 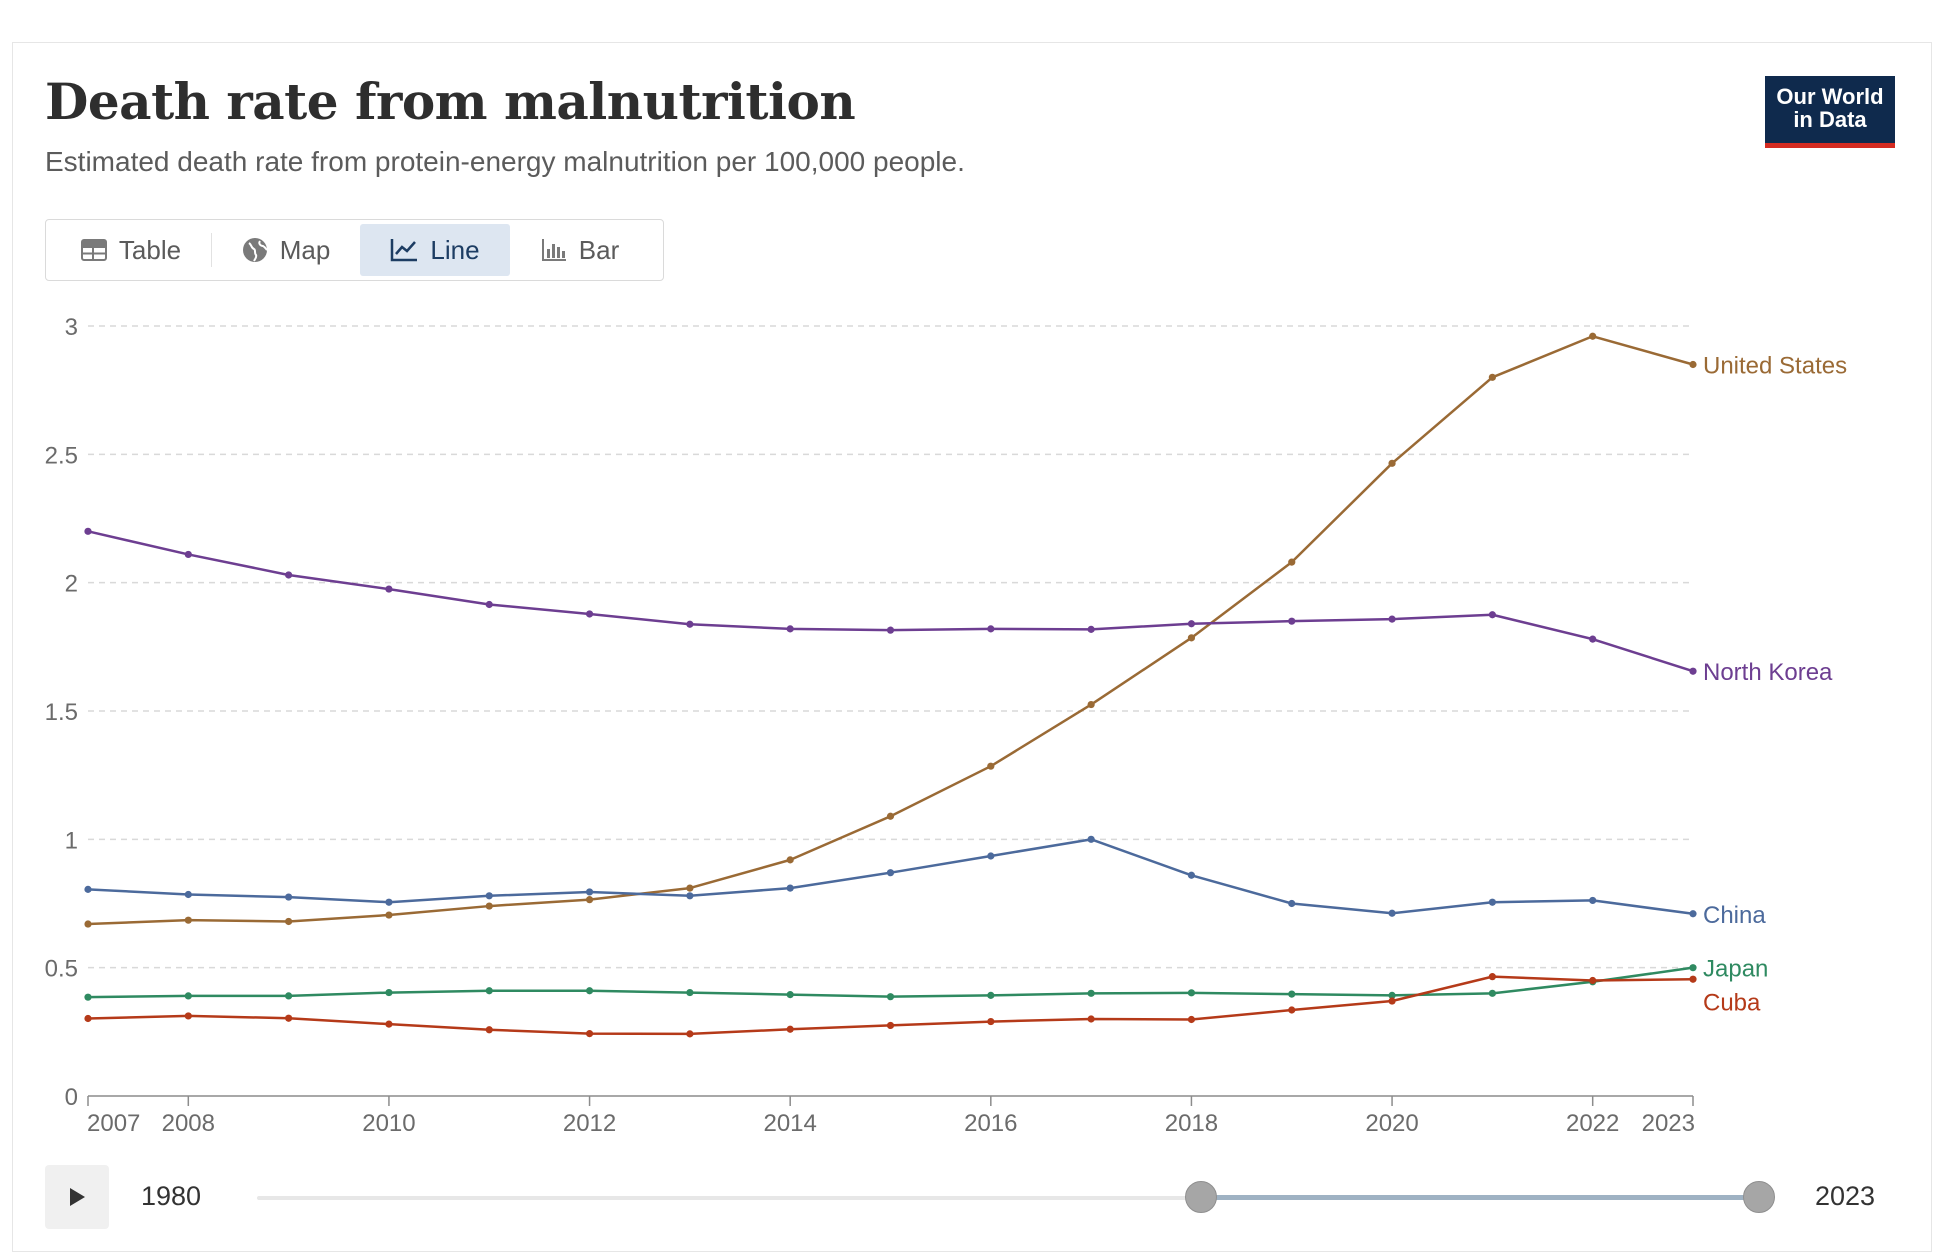 What do you see at coordinates (1007, 1198) in the screenshot?
I see `timeline-track` at bounding box center [1007, 1198].